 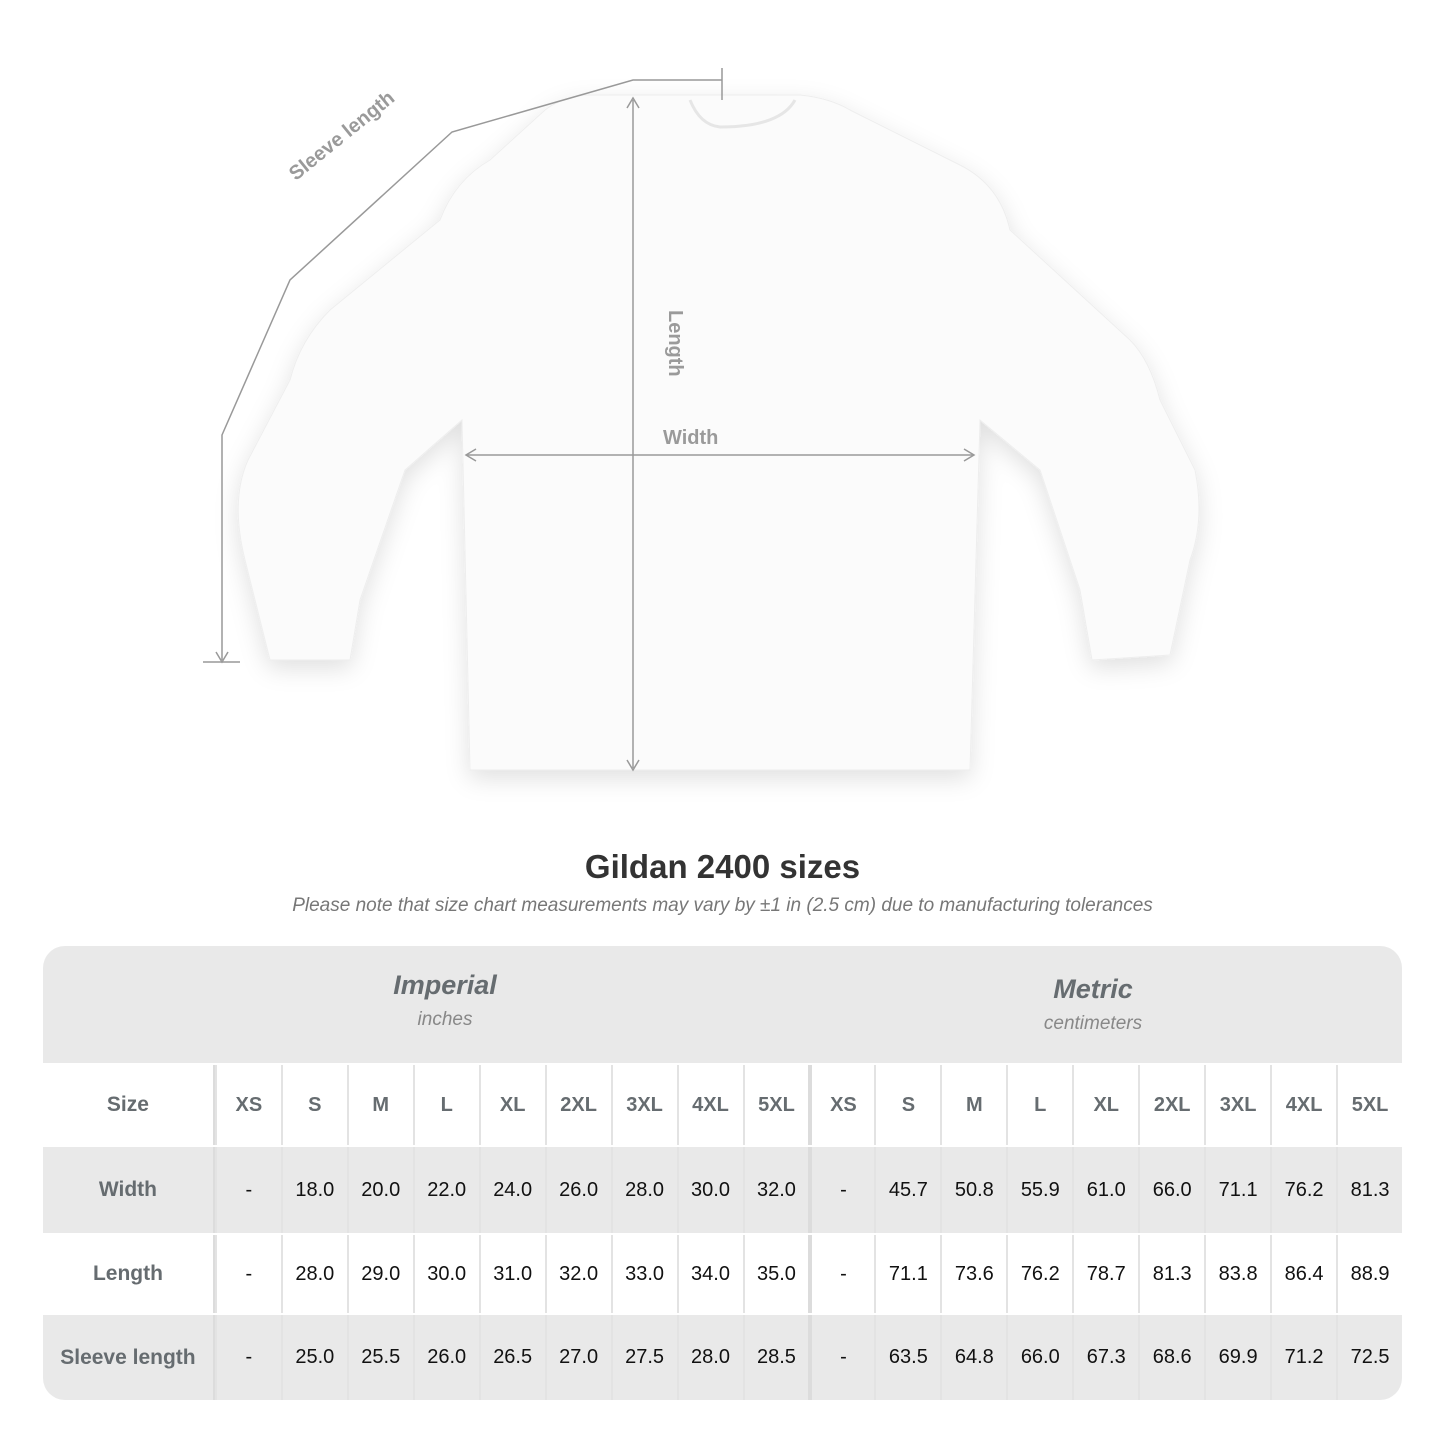 I want to click on metric-cell: 71.2, so click(x=1303, y=1357).